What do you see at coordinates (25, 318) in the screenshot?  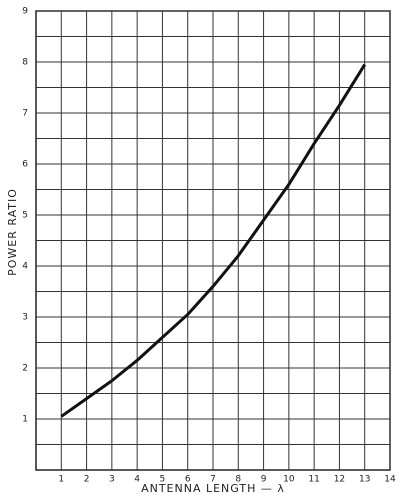 I see `y-tick-label: 3` at bounding box center [25, 318].